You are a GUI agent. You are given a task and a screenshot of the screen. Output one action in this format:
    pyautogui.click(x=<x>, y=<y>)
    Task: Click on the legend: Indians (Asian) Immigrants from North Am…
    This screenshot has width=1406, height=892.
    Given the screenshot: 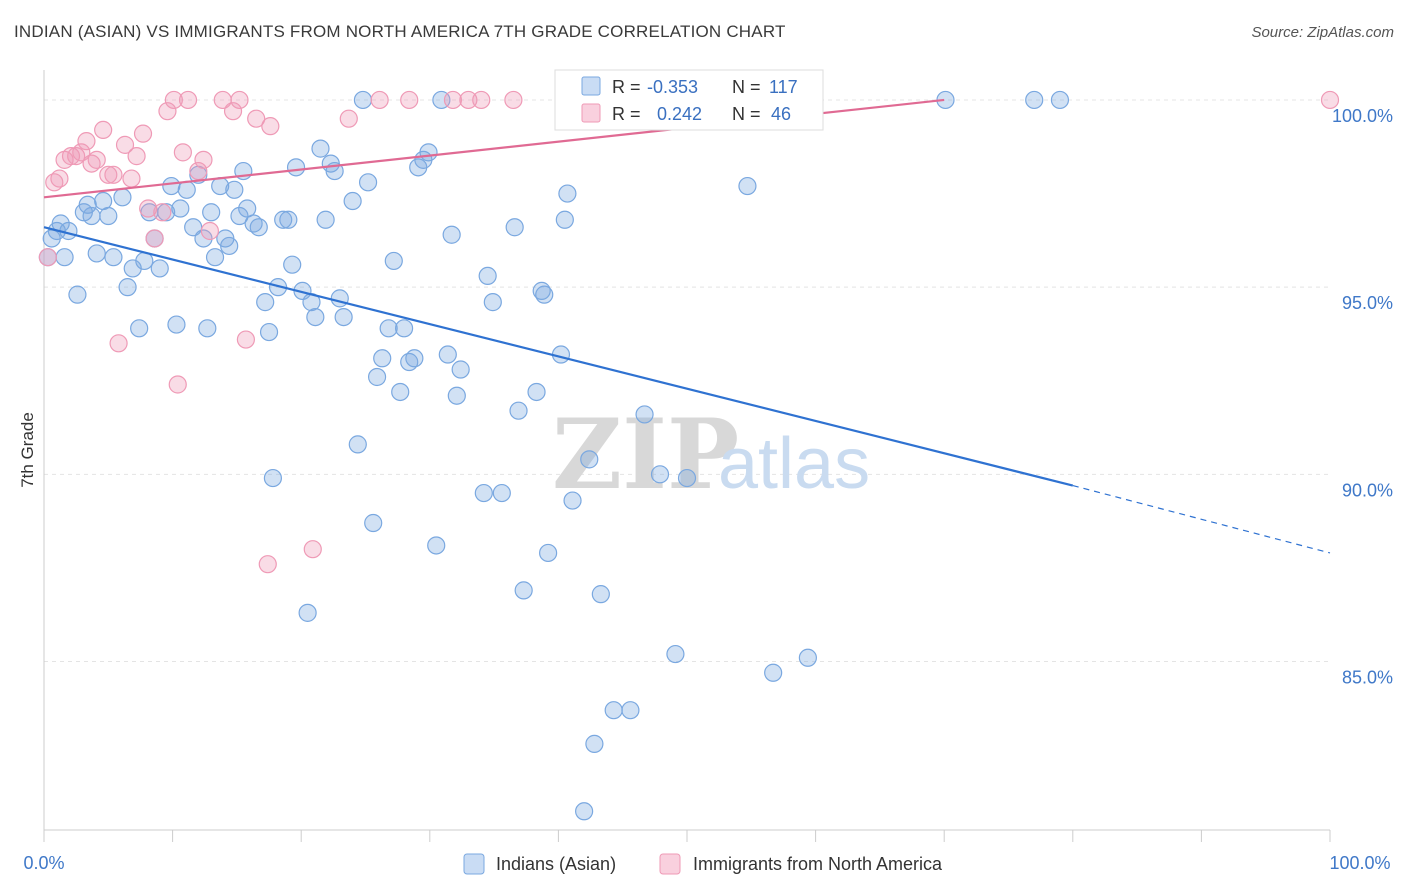 What is the action you would take?
    pyautogui.click(x=703, y=864)
    